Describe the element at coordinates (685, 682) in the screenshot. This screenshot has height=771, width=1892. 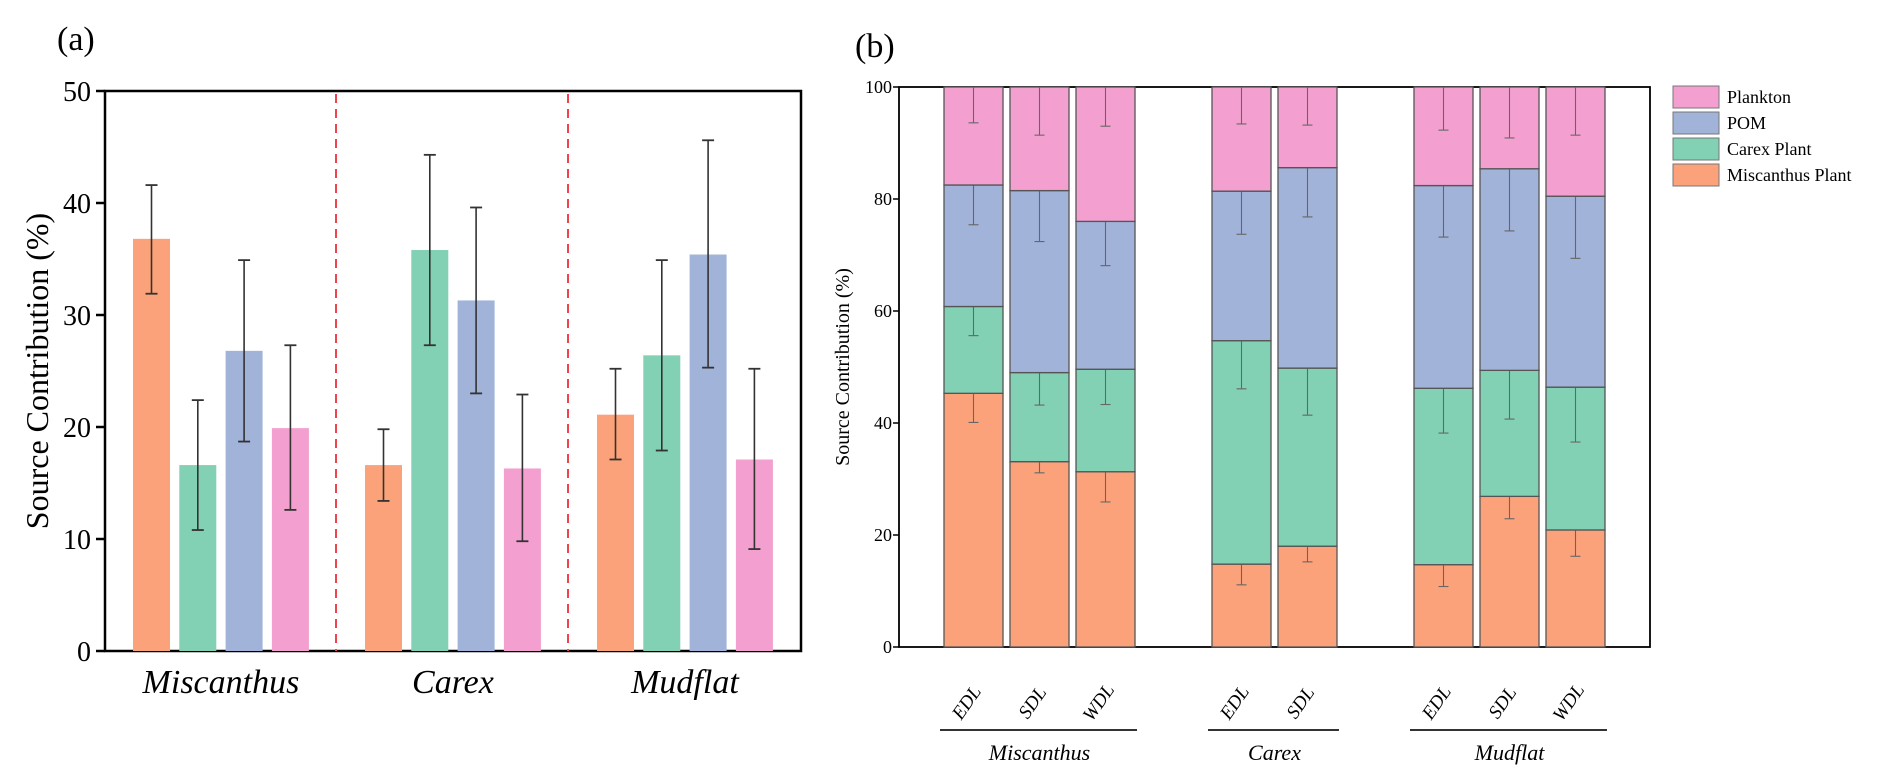
I see `x-category-label: Mudflat` at that location.